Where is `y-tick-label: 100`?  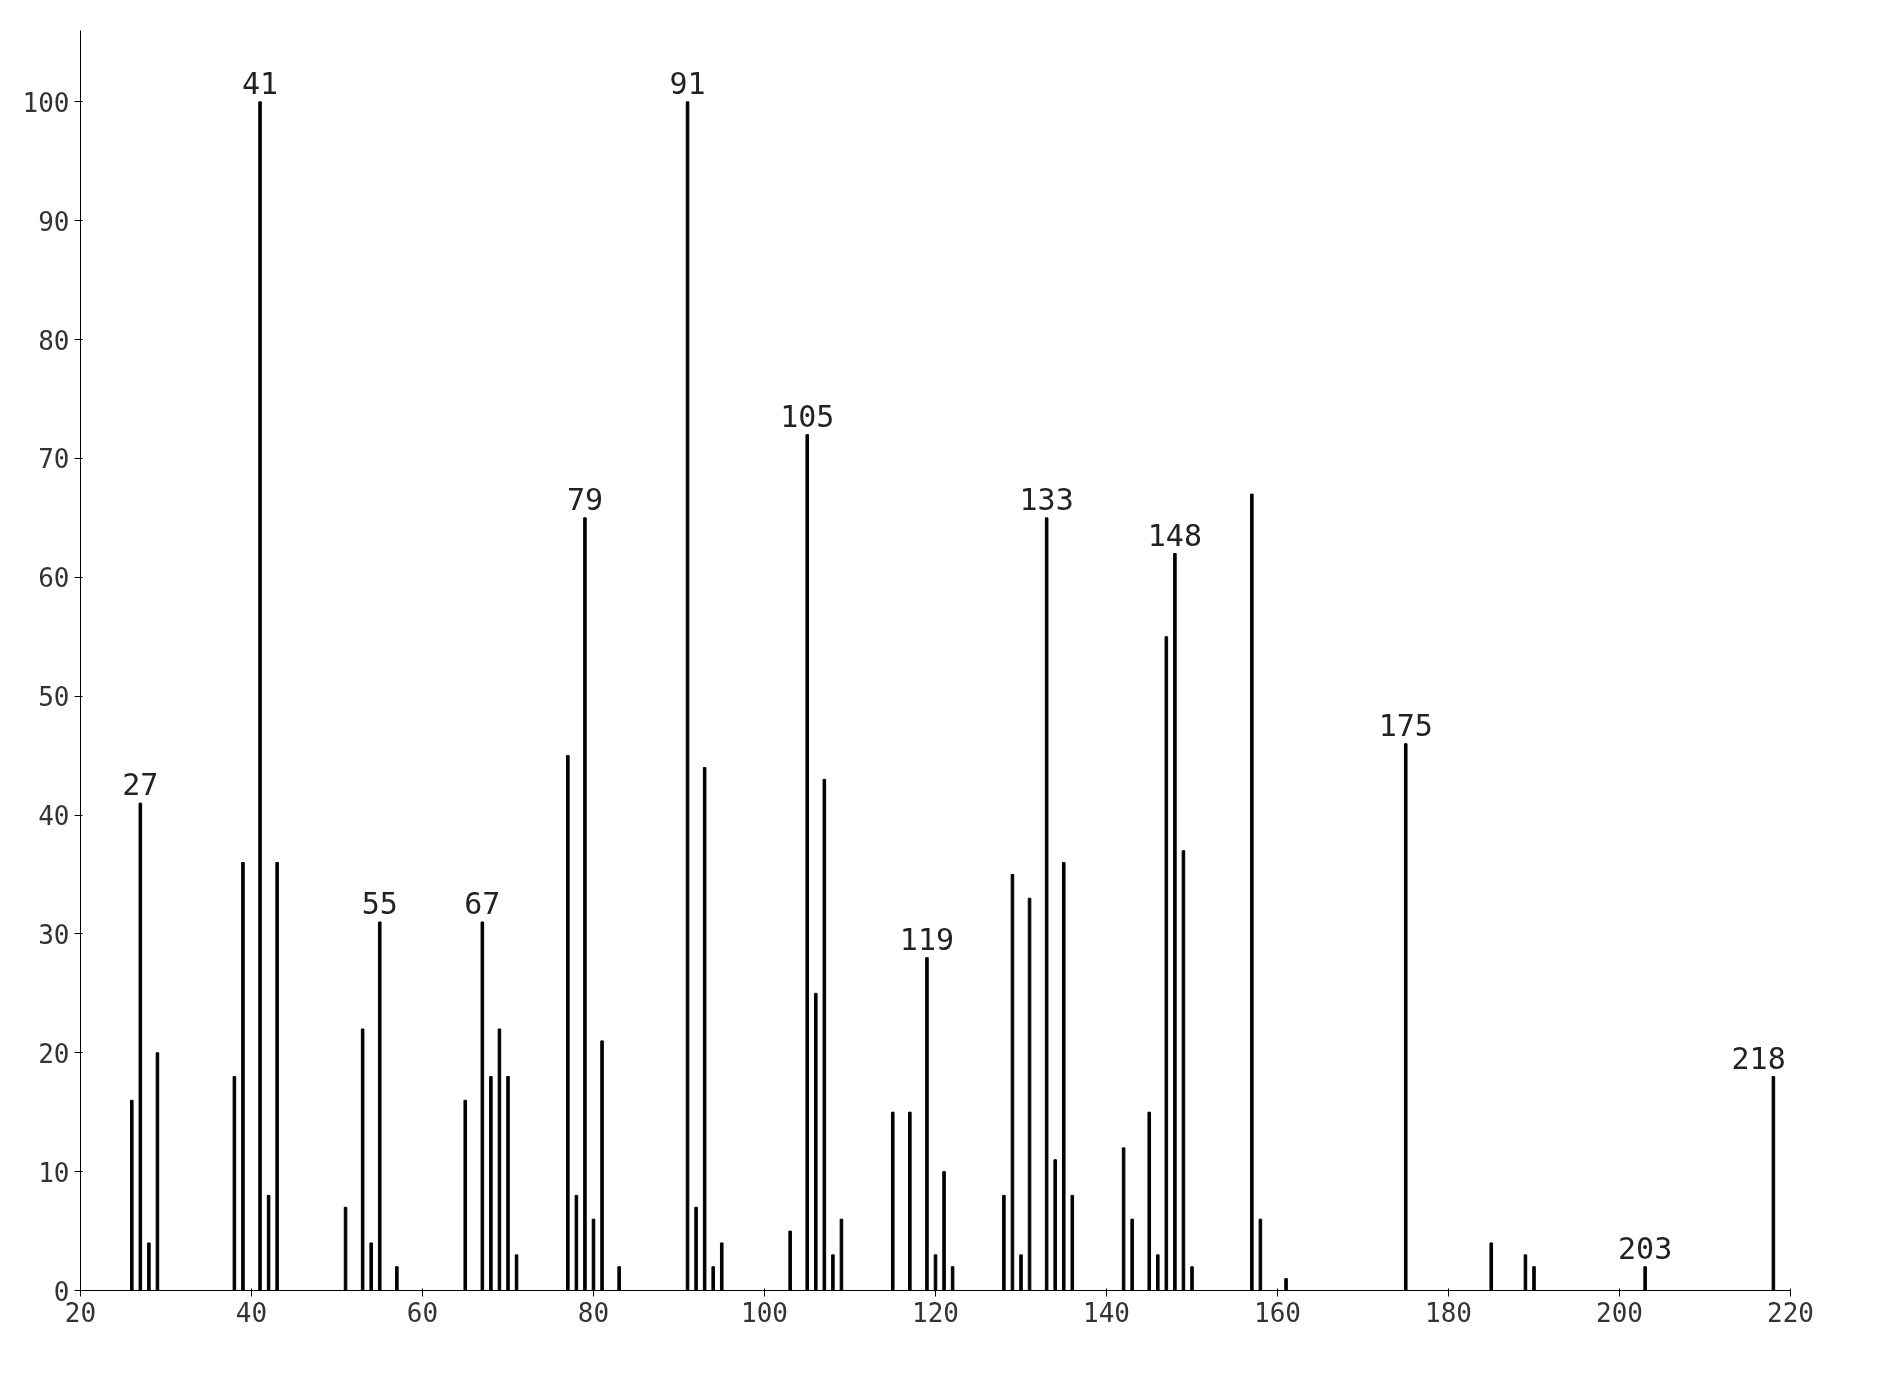 y-tick-label: 100 is located at coordinates (46, 102).